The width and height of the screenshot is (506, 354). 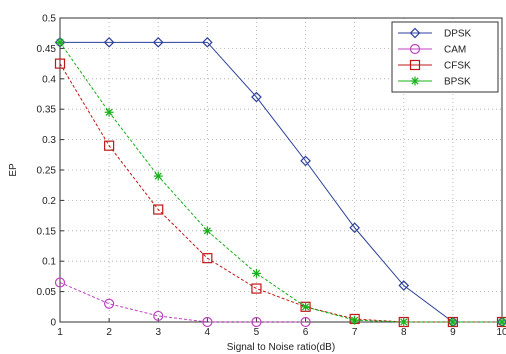 I want to click on y-tick-label: 0.5, so click(x=49, y=19).